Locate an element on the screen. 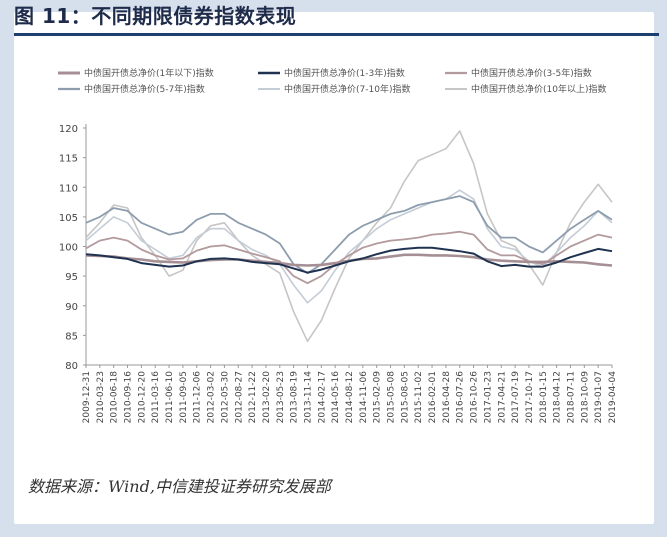 This screenshot has width=667, height=537. x-tick-label: 2011-03-16 is located at coordinates (156, 397).